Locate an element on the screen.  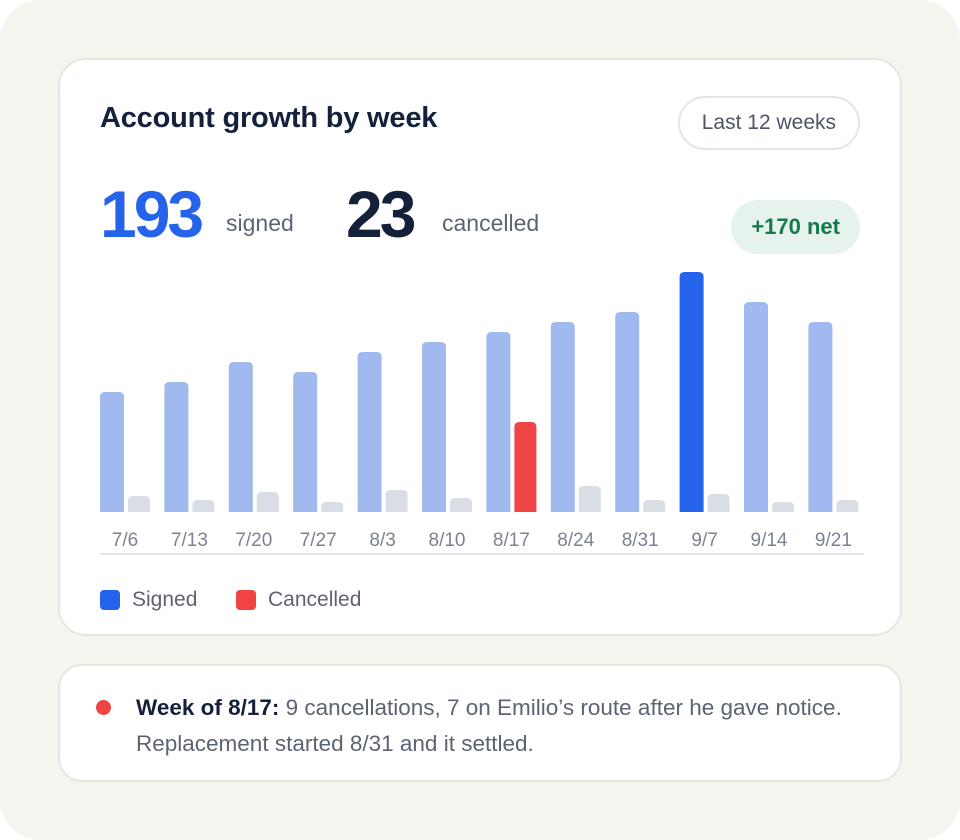
range-selector-button: Last 12 weeks is located at coordinates (768, 123).